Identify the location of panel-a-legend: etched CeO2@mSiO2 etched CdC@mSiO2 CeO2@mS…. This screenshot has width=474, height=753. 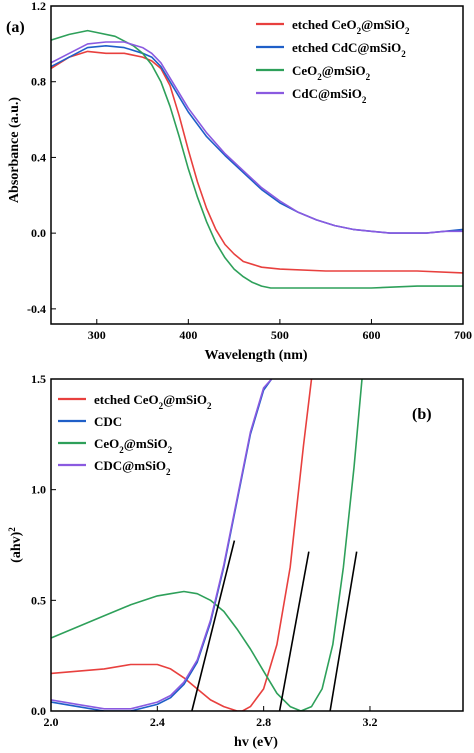
(333, 61).